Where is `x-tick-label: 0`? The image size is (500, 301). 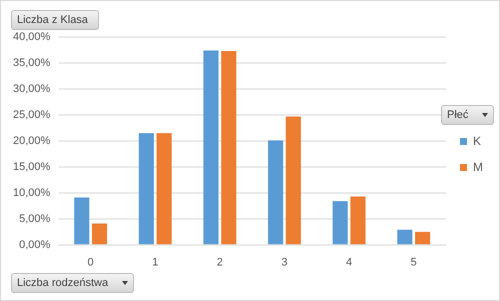 x-tick-label: 0 is located at coordinates (91, 262).